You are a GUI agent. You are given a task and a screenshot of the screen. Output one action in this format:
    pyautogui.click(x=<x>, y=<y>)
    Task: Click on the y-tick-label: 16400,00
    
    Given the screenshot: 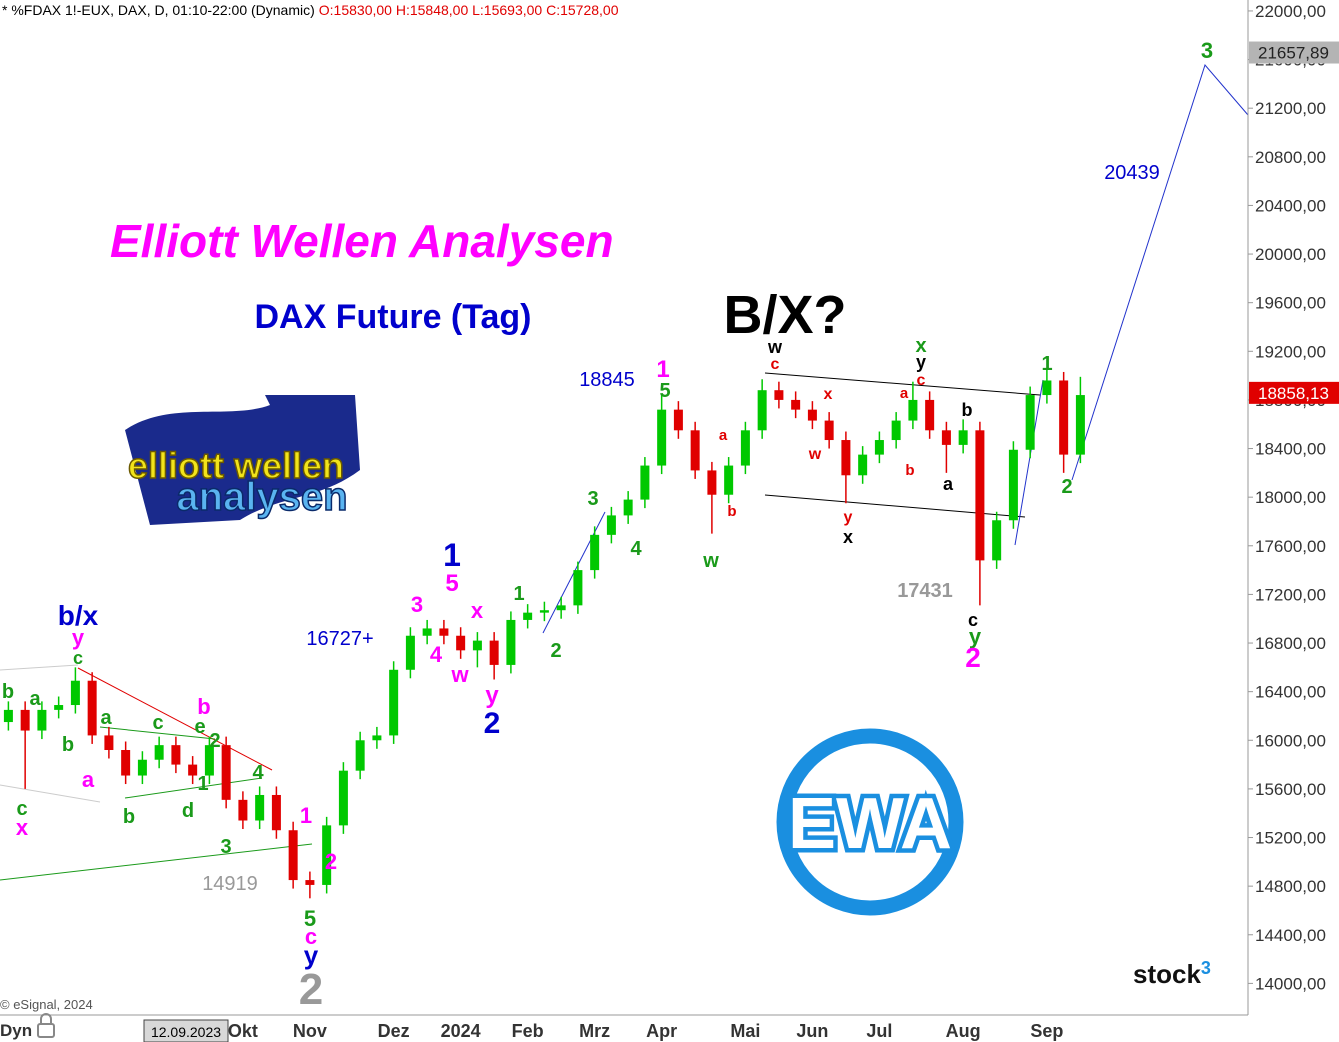 What is the action you would take?
    pyautogui.click(x=1290, y=692)
    